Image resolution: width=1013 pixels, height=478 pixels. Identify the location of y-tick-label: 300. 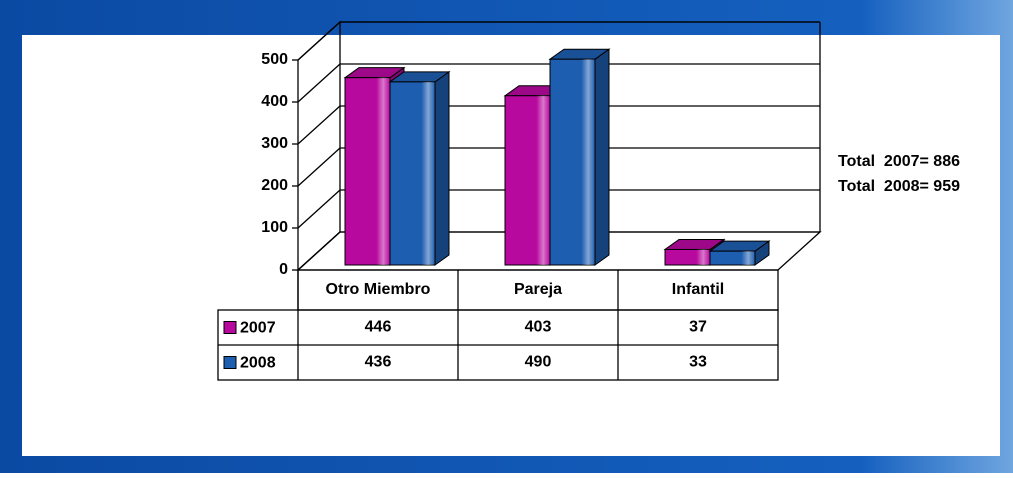
(274, 143).